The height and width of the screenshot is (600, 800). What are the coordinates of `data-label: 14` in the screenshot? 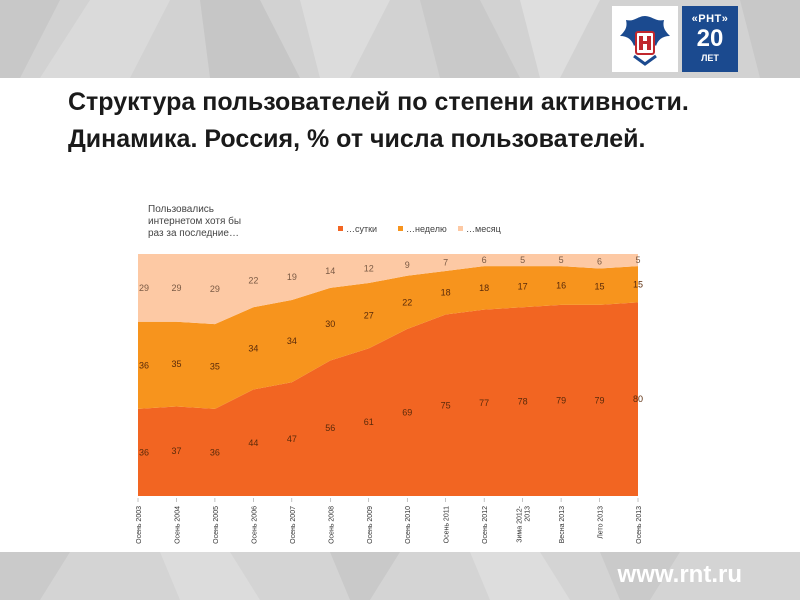 It's located at (330, 271).